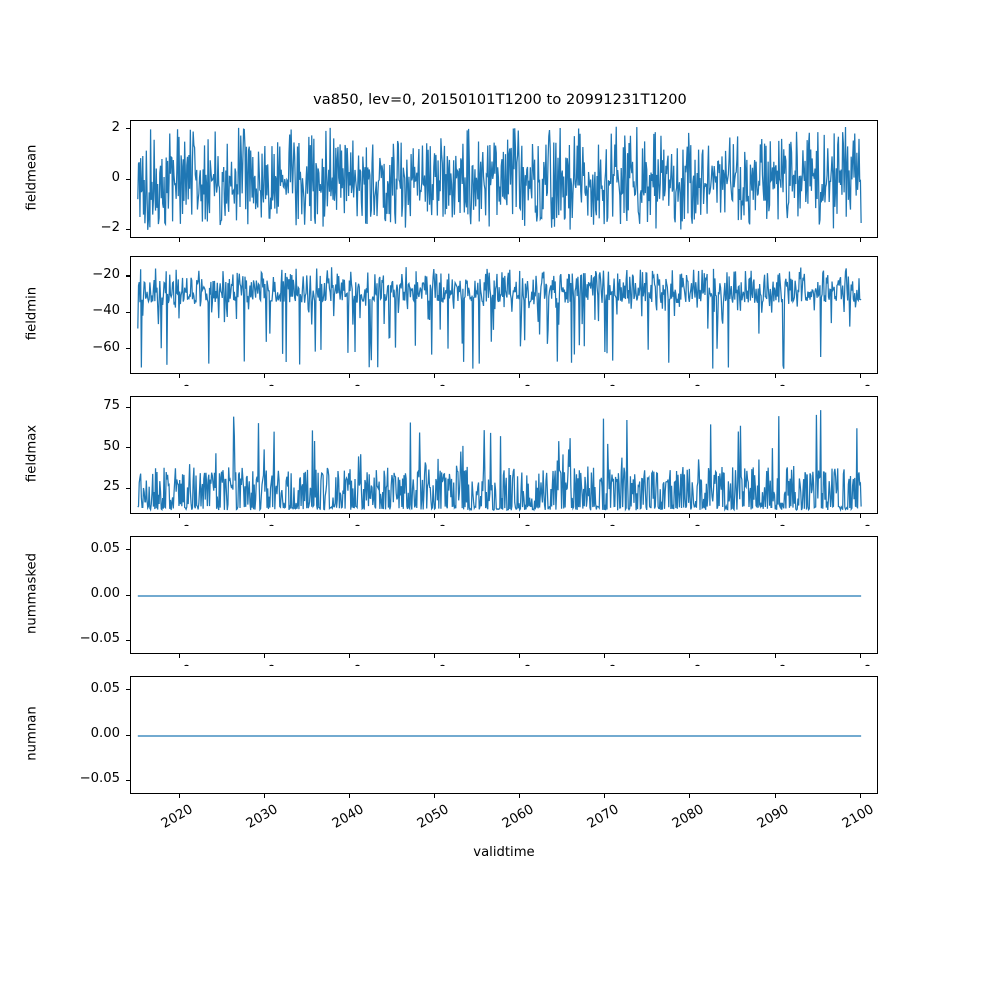  Describe the element at coordinates (111, 487) in the screenshot. I see `y-tick-label: 25` at that location.